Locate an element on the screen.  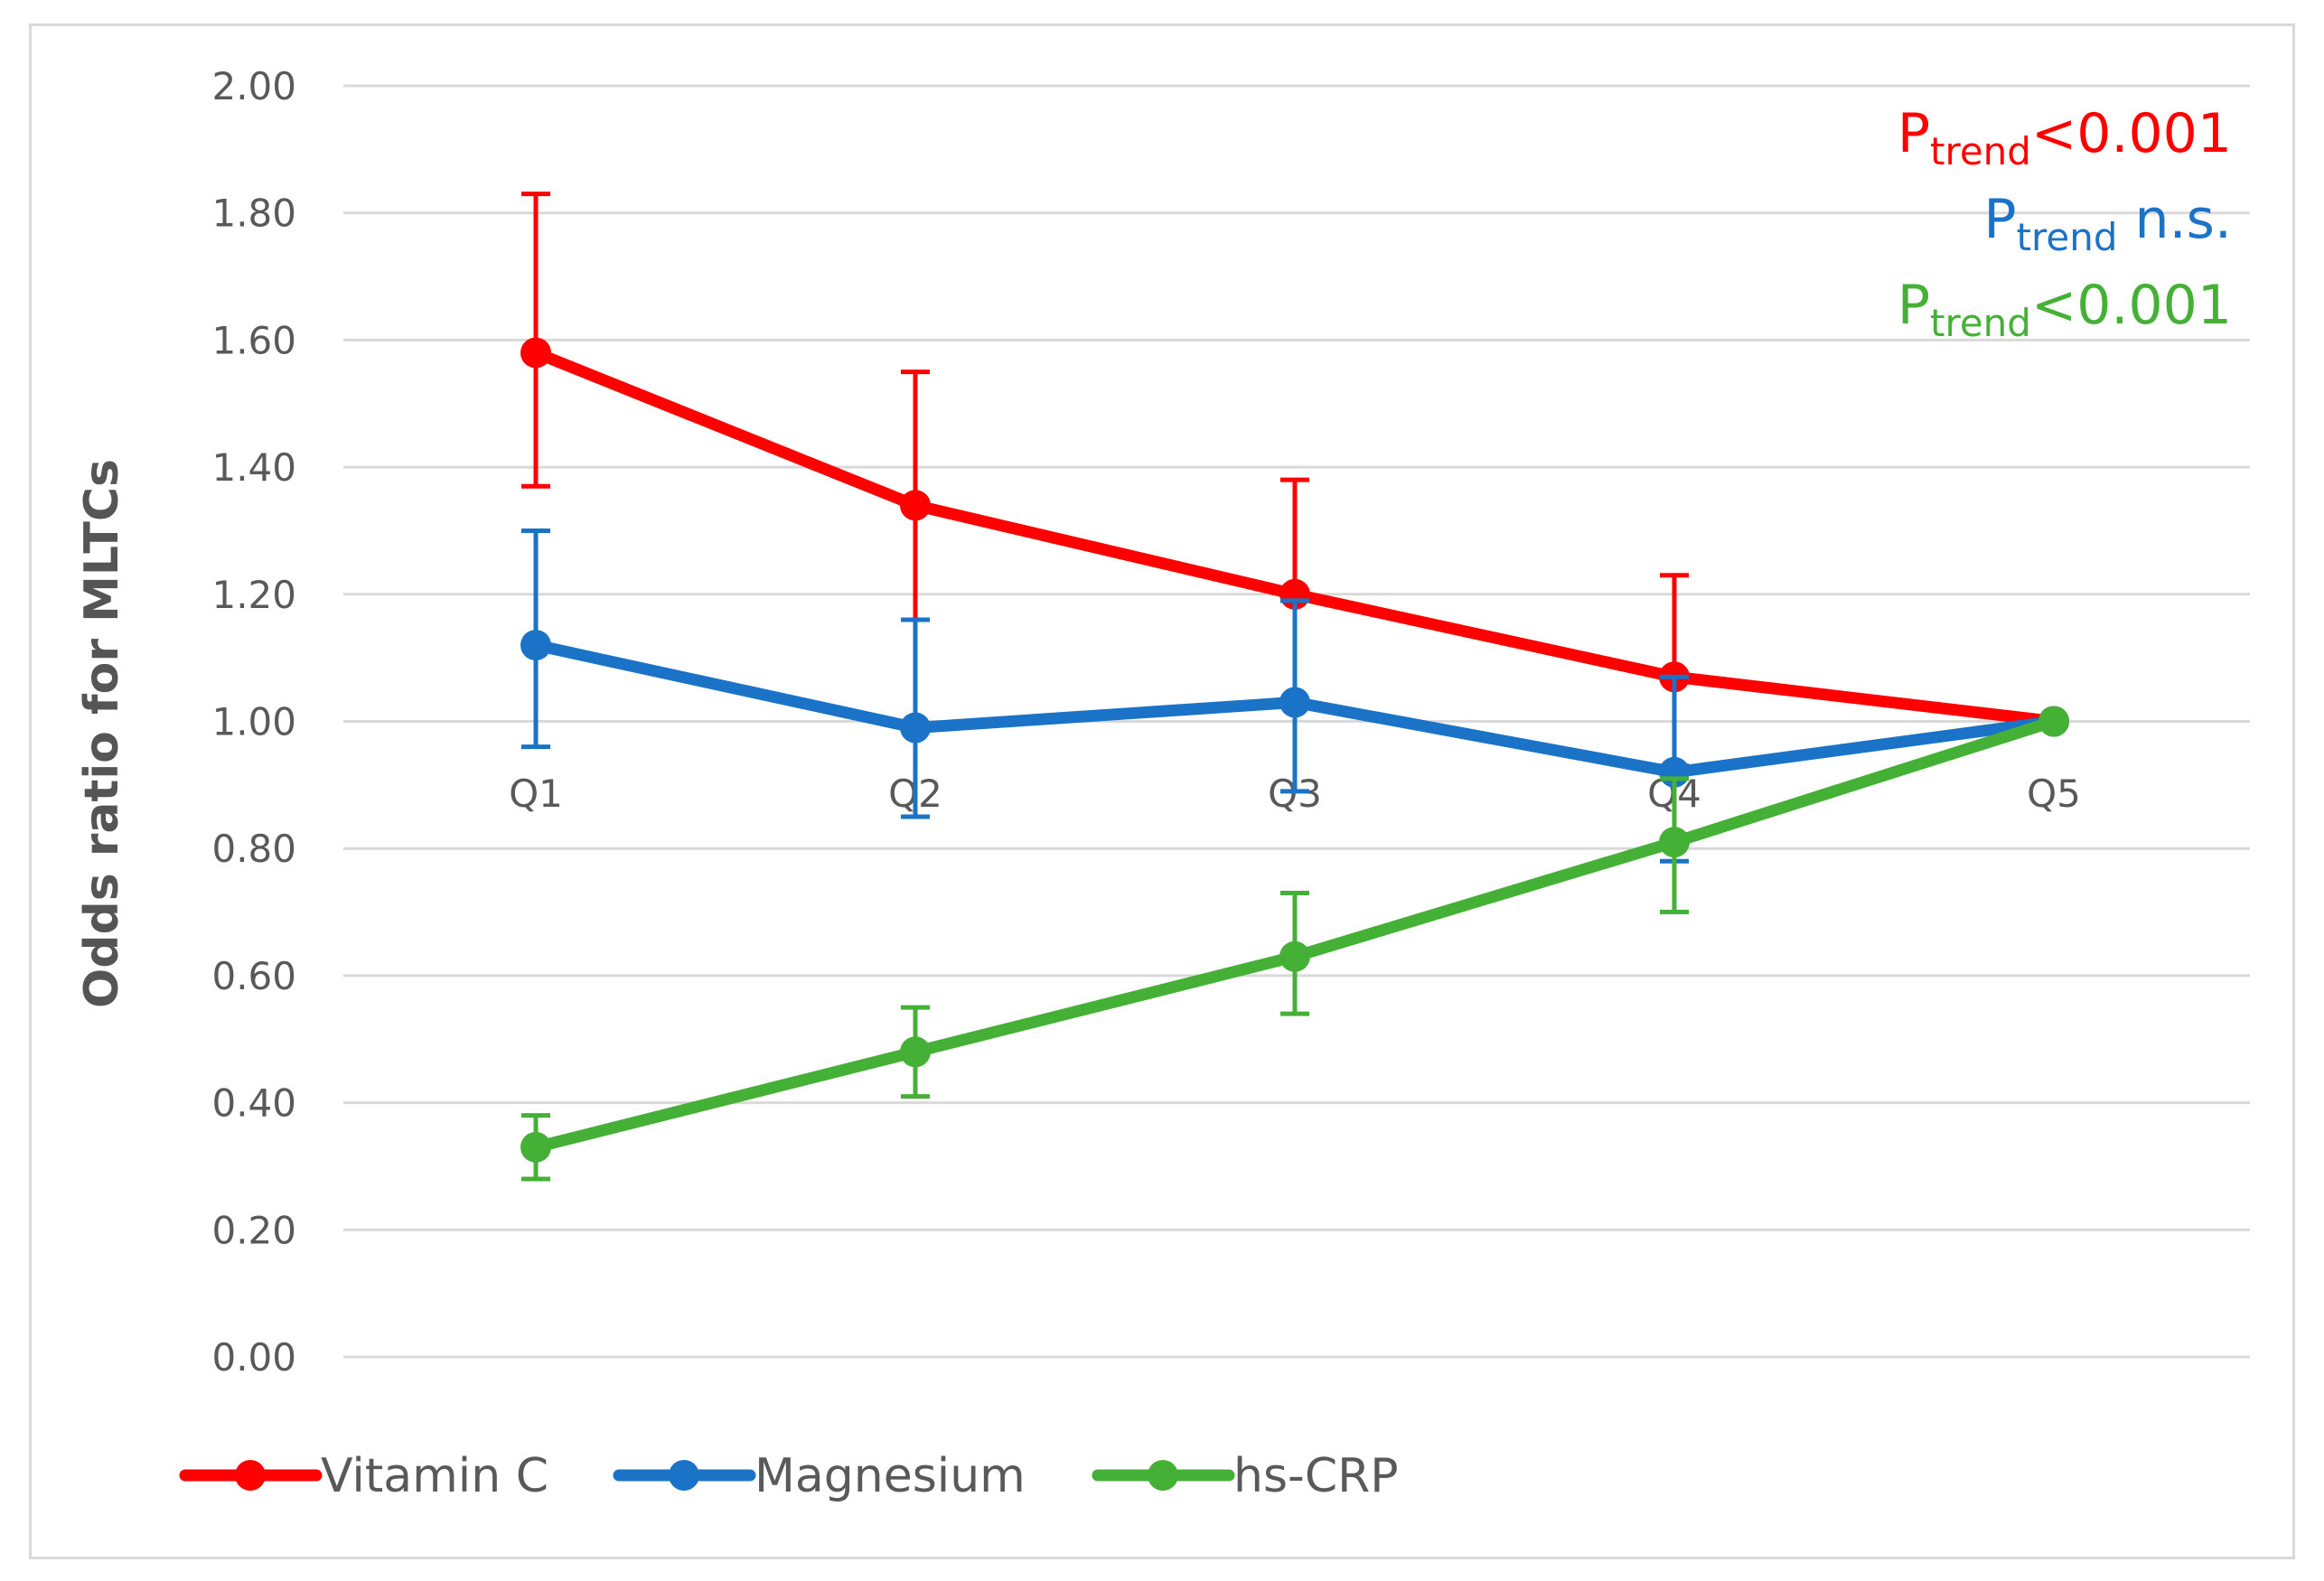
y-tick-label: 1.00 is located at coordinates (253, 722).